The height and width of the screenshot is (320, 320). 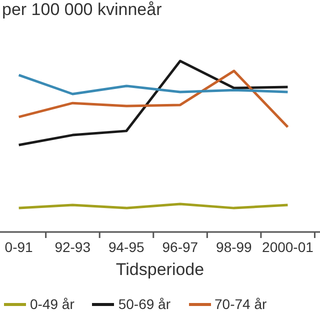 What do you see at coordinates (82, 10) in the screenshot?
I see `y-axis-title: per 100 000 kvinneår` at bounding box center [82, 10].